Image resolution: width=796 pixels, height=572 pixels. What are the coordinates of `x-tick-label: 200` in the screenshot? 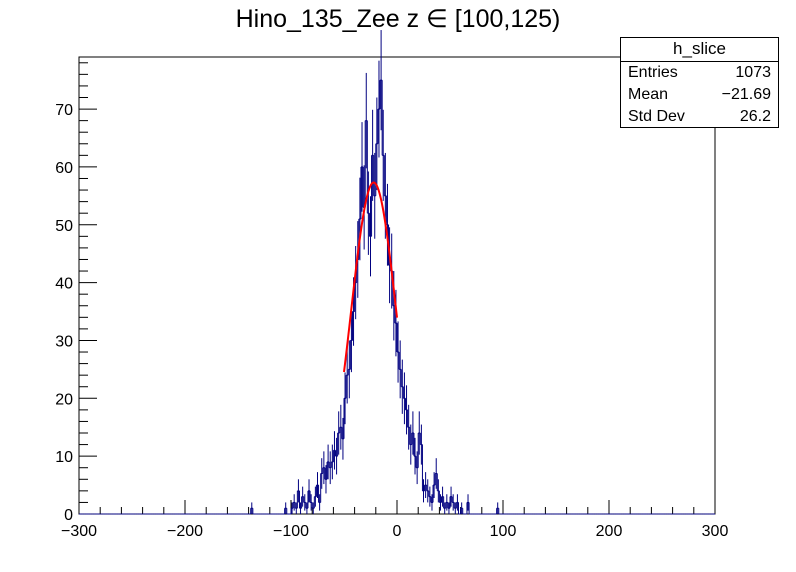 It's located at (609, 531).